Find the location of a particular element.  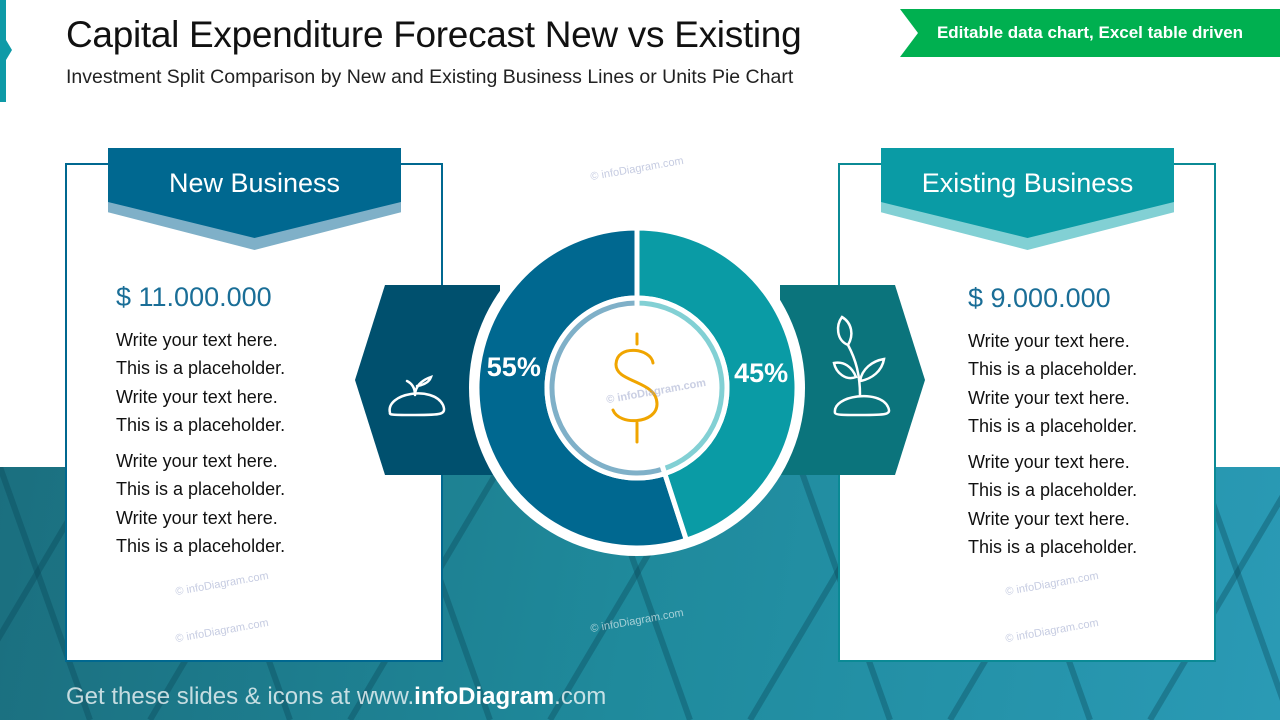

editable-badge: Editable data chart, Excel table driven is located at coordinates (1090, 33).